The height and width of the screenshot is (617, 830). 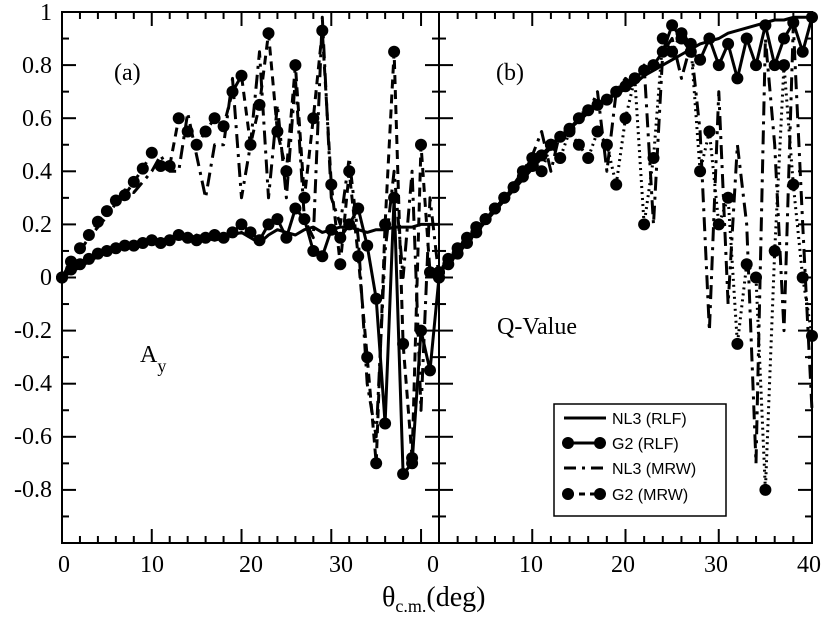 I want to click on qvalue-label: Q-Value, so click(x=537, y=327).